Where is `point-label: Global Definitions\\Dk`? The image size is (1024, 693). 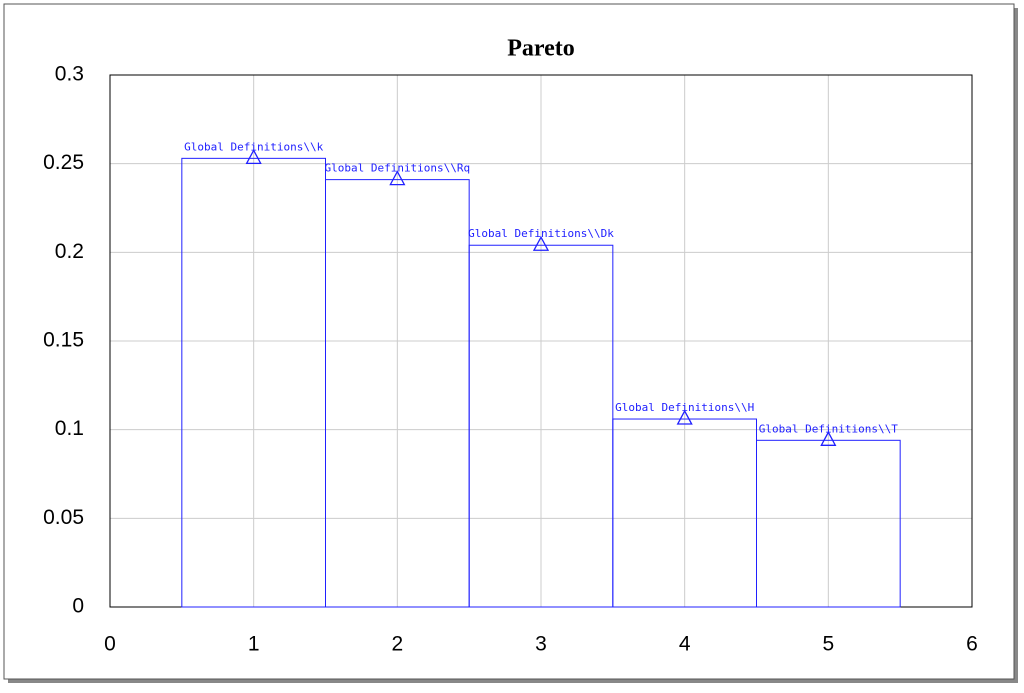
point-label: Global Definitions\\Dk is located at coordinates (541, 233).